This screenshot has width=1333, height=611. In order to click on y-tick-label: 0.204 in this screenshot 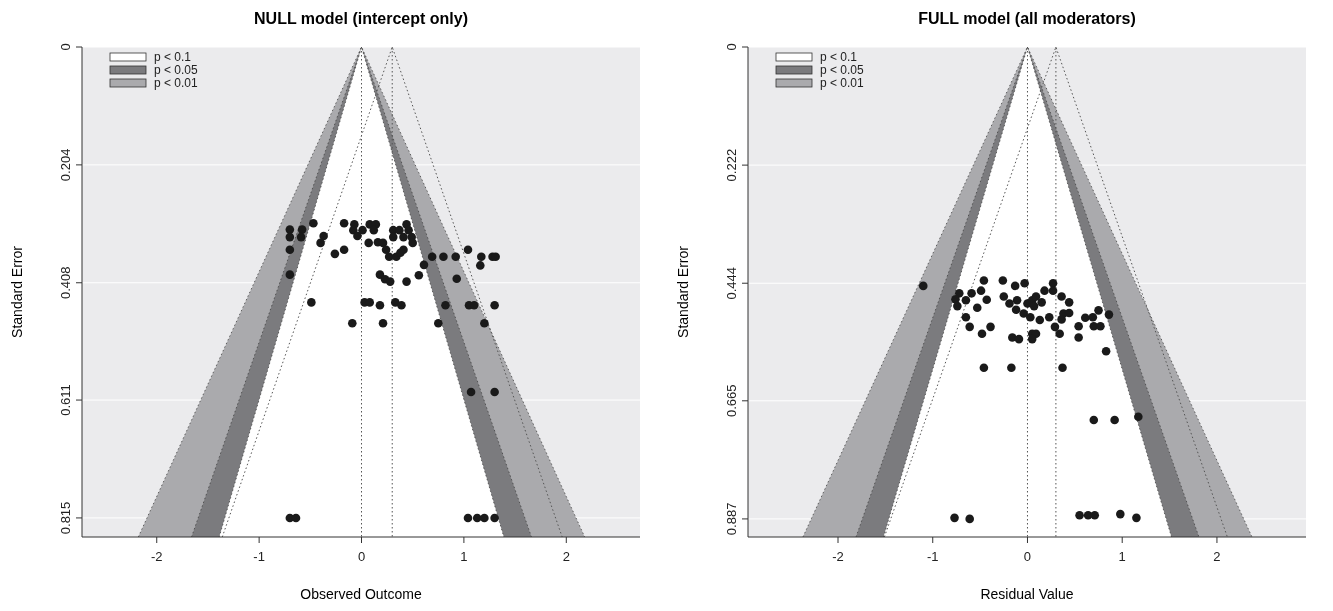, I will do `click(65, 165)`.